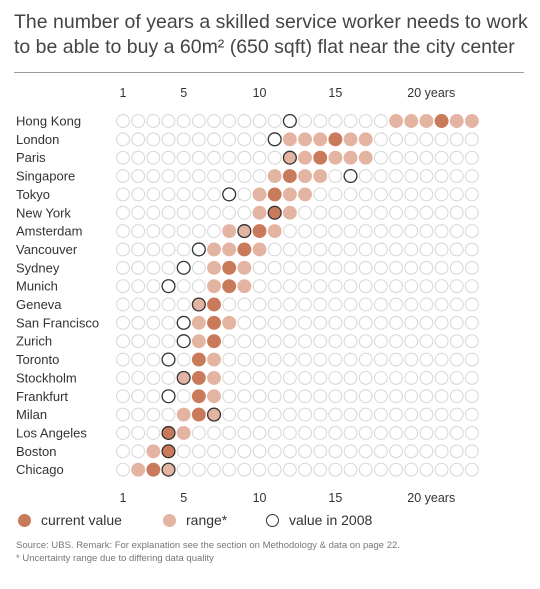 The height and width of the screenshot is (589, 540). I want to click on city-label: Milan, so click(31, 414).